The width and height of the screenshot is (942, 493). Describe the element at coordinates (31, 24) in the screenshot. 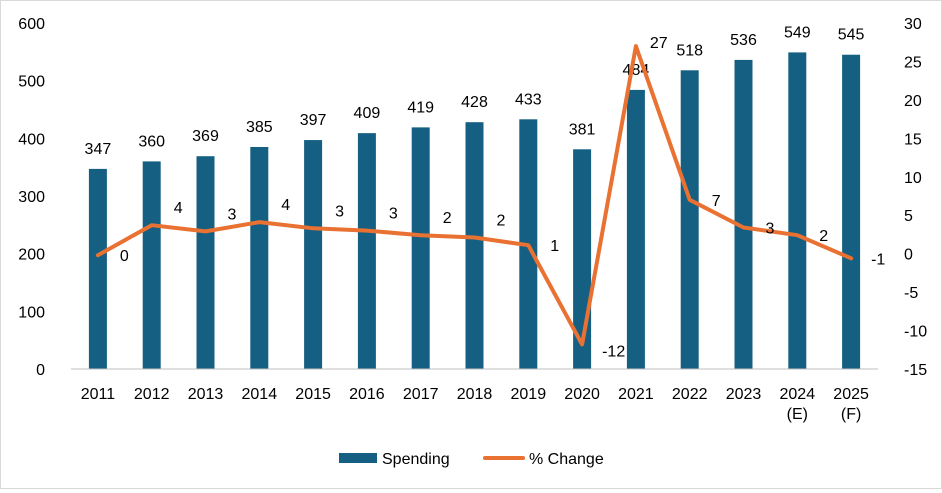

I see `left-axis-tick-label: 600` at that location.